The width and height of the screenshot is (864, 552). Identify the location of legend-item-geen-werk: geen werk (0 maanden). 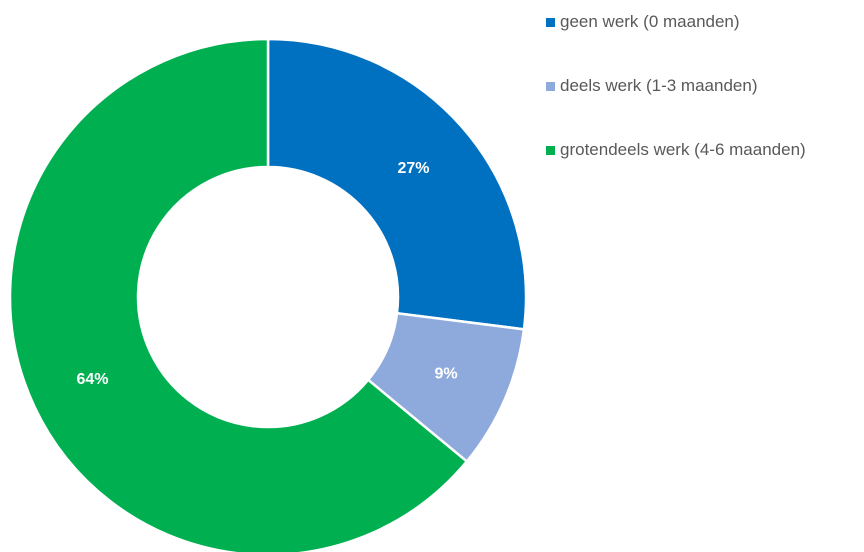
(676, 22).